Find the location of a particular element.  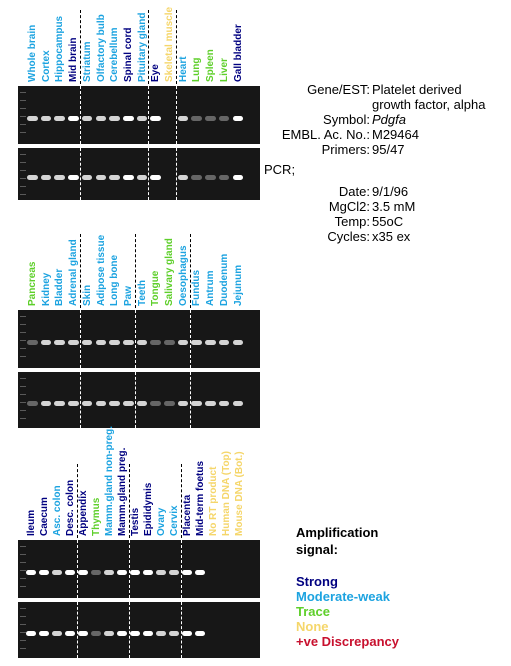

lane-label: Skin is located at coordinates (87, 295).